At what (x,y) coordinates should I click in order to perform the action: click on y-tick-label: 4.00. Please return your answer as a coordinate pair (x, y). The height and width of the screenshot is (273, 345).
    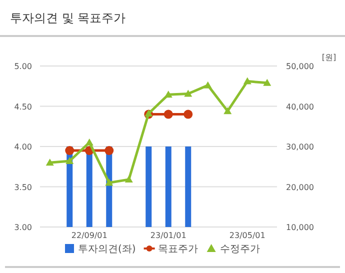
    Looking at the image, I should click on (23, 147).